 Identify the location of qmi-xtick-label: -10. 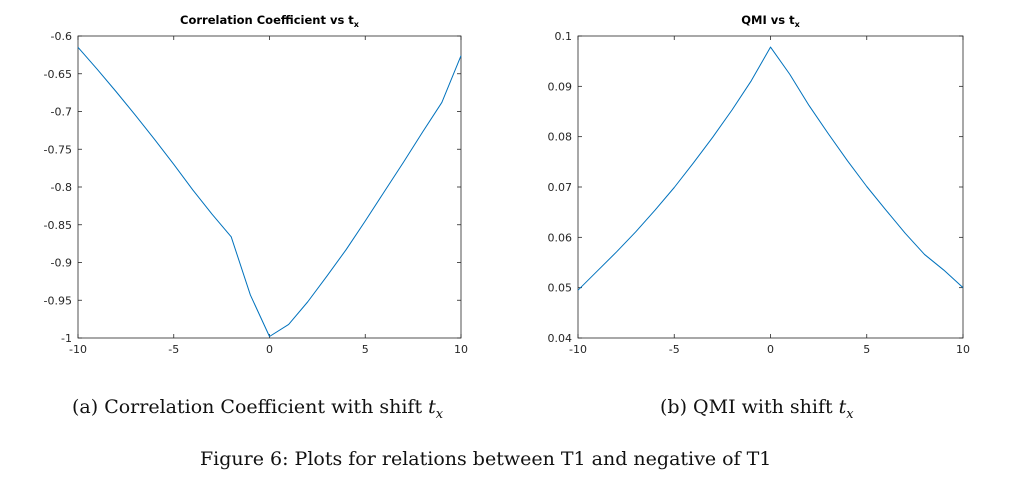
(578, 349).